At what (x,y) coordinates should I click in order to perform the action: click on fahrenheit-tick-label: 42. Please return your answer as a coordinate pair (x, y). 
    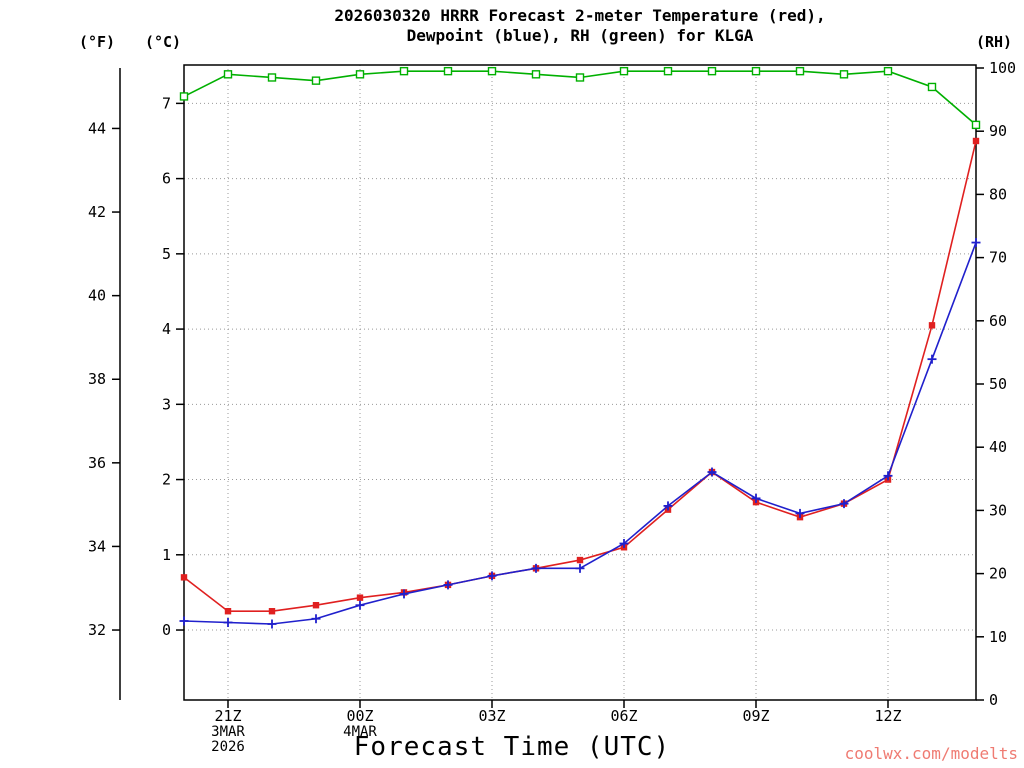
    Looking at the image, I should click on (97, 212).